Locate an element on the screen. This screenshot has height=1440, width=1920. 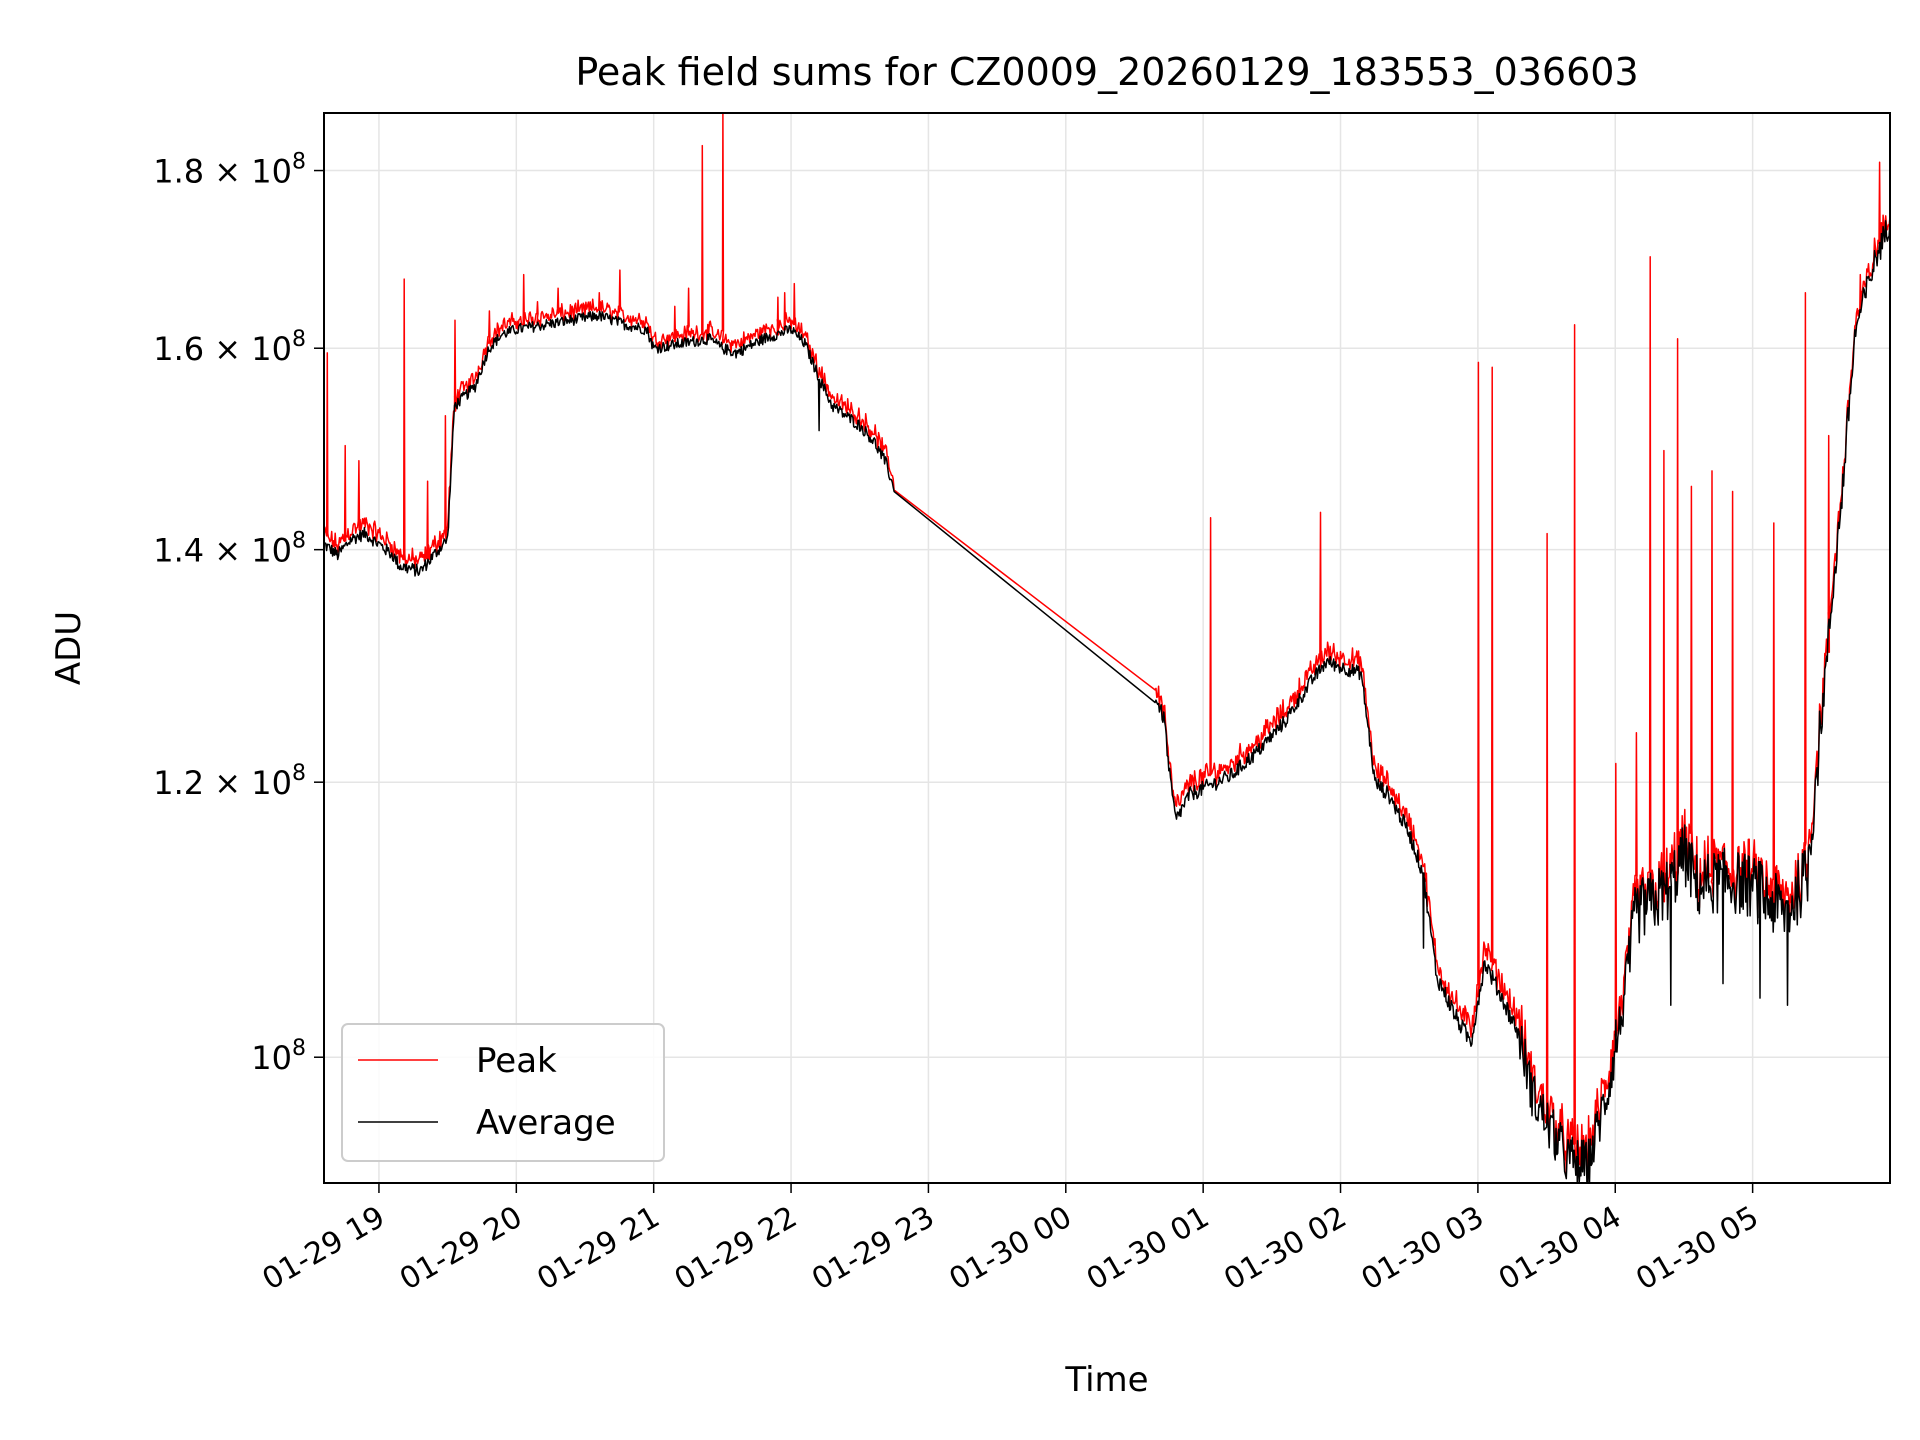
legend: Peak Average is located at coordinates (503, 1092).